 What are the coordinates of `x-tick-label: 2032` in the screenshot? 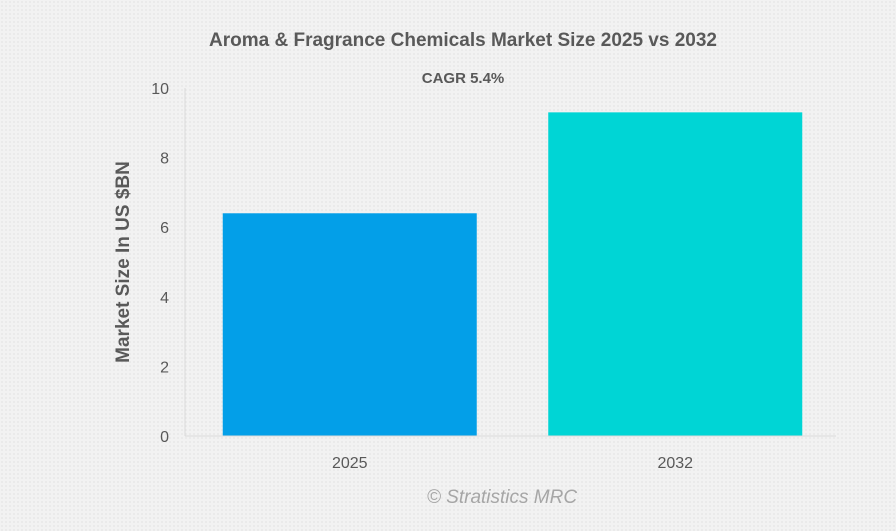 It's located at (675, 463).